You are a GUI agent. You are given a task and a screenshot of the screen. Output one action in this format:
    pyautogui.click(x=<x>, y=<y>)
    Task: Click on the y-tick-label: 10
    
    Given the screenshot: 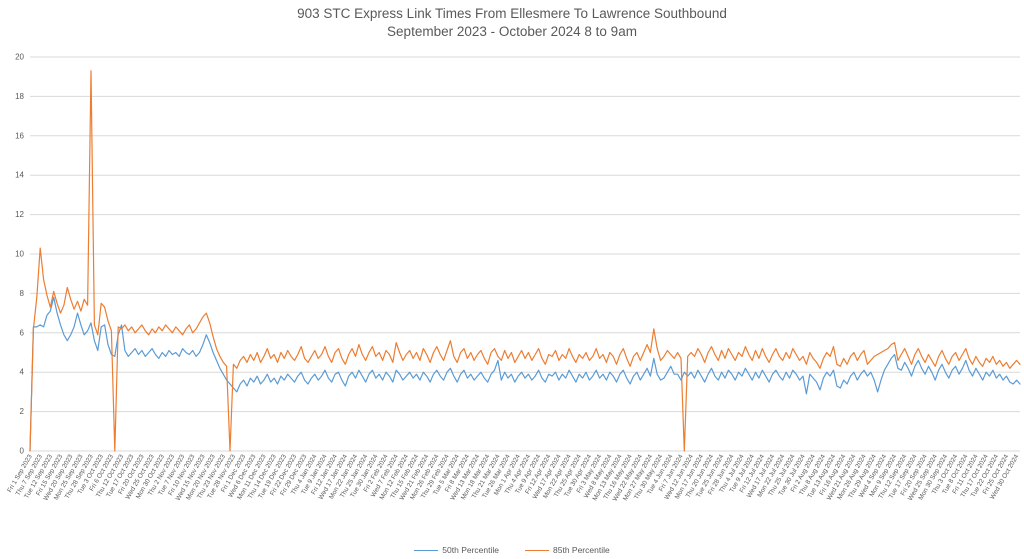 What is the action you would take?
    pyautogui.click(x=19, y=254)
    